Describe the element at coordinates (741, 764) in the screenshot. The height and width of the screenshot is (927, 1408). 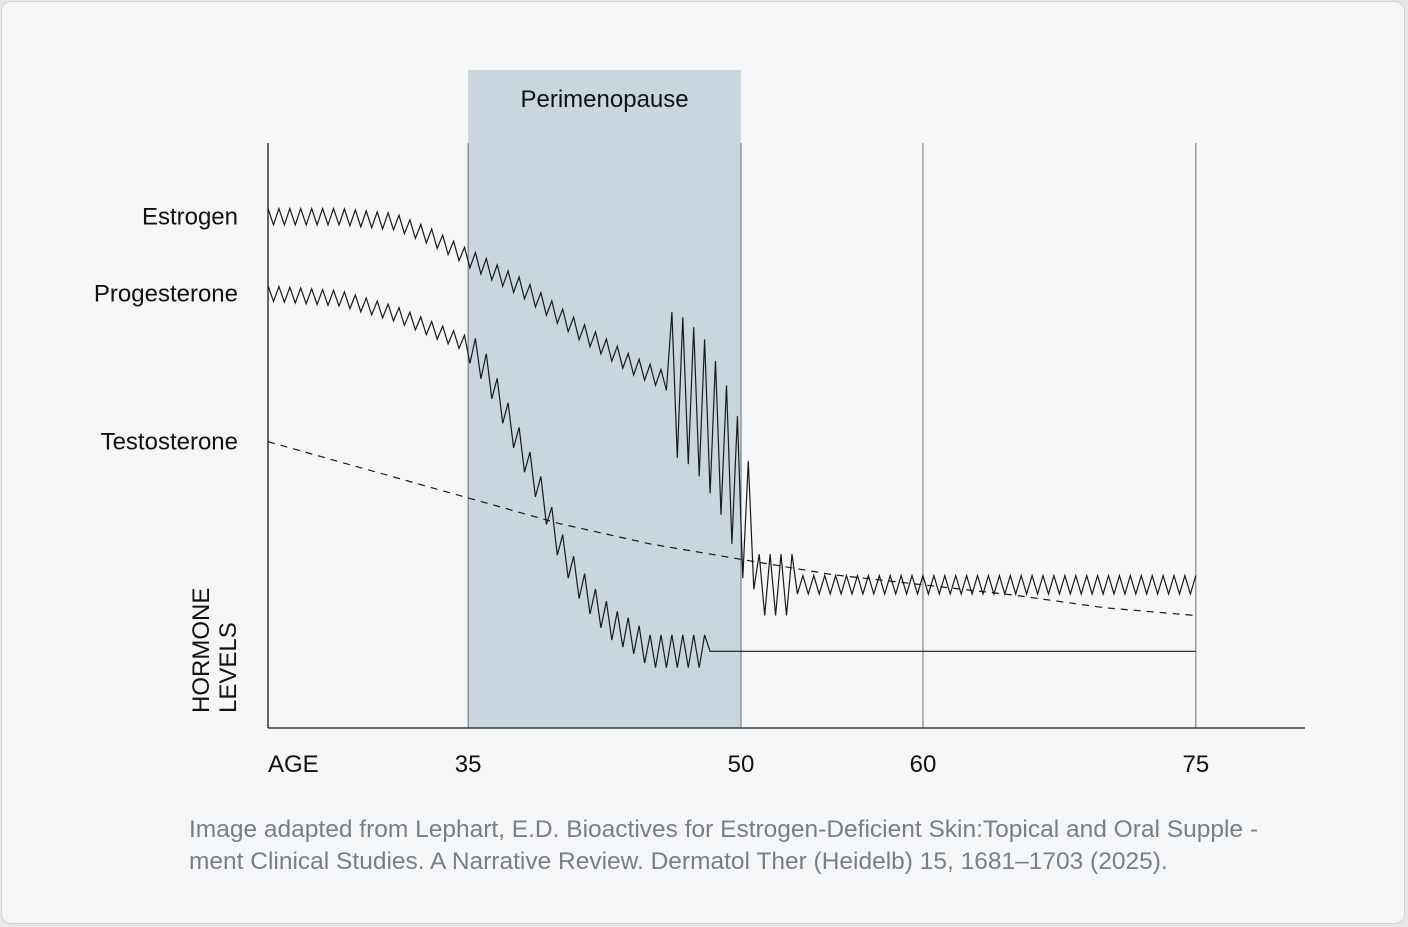
I see `x-tick-50: 50` at that location.